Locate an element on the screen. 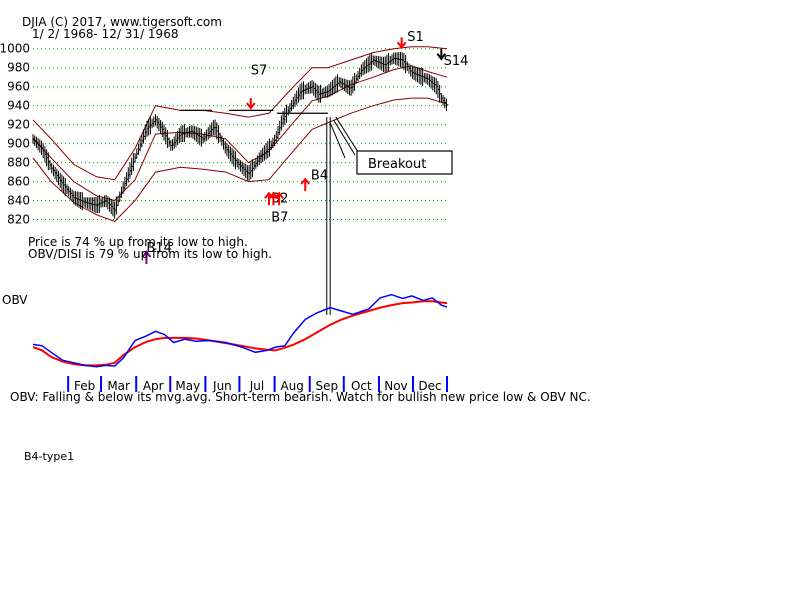 Image resolution: width=800 pixels, height=600 pixels. month-label-mar: Mar is located at coordinates (118, 386).